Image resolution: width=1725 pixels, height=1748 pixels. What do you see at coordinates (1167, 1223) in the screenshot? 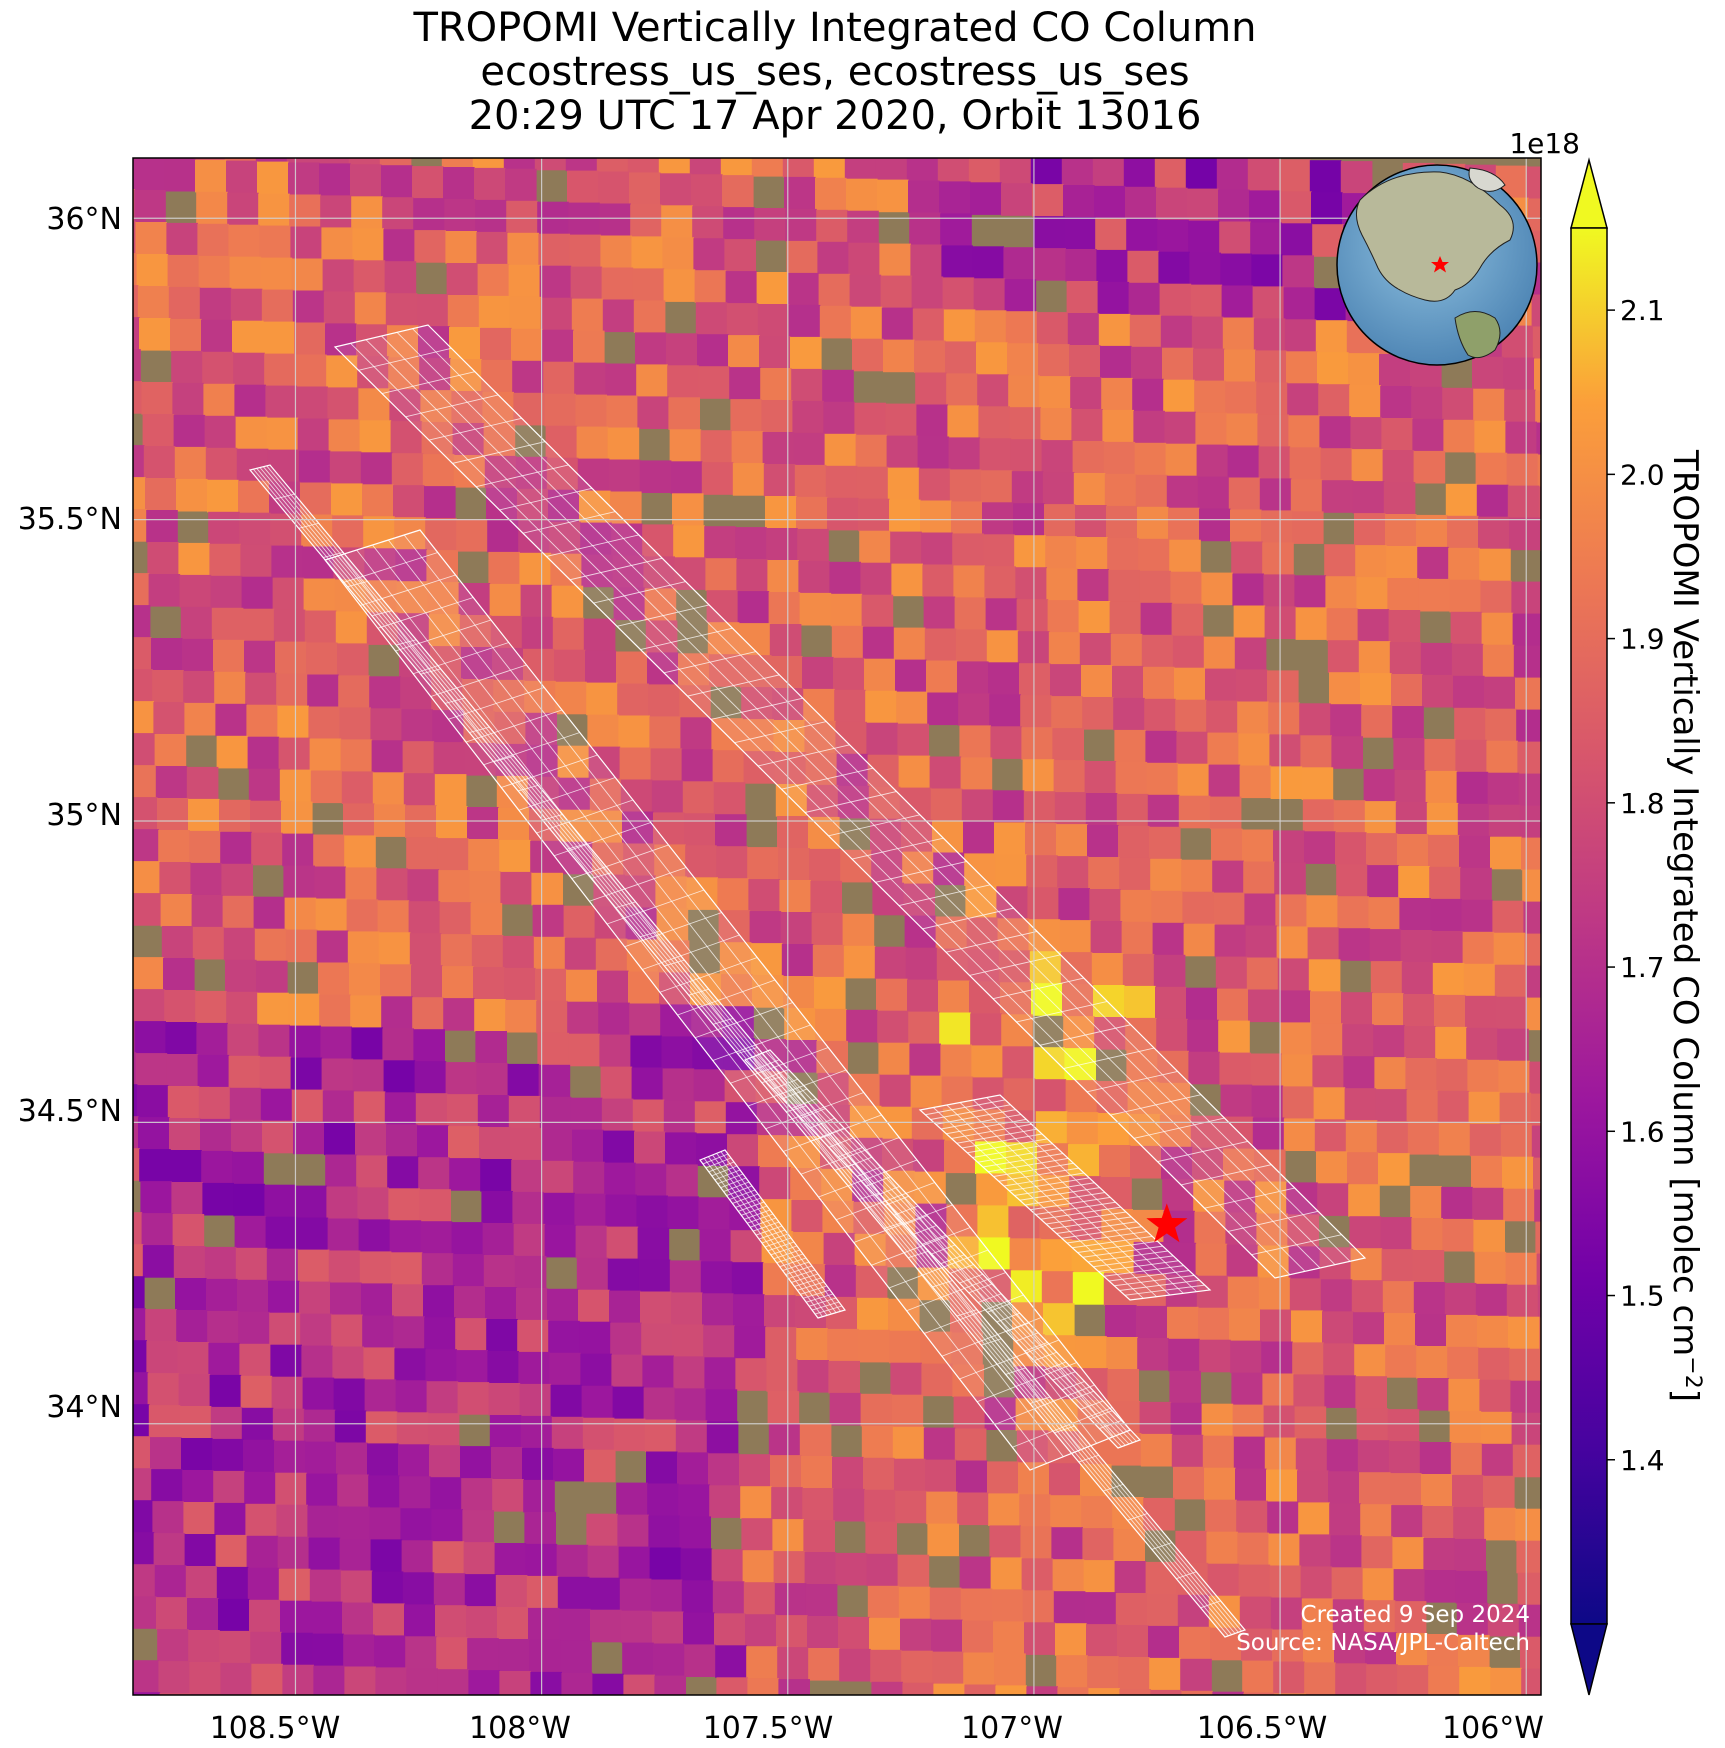
I see `target-star-icon` at bounding box center [1167, 1223].